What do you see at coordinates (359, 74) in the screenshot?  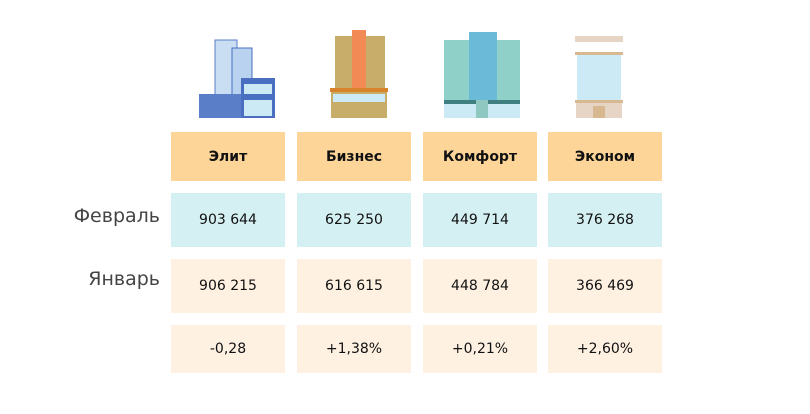 I see `business-building-icon` at bounding box center [359, 74].